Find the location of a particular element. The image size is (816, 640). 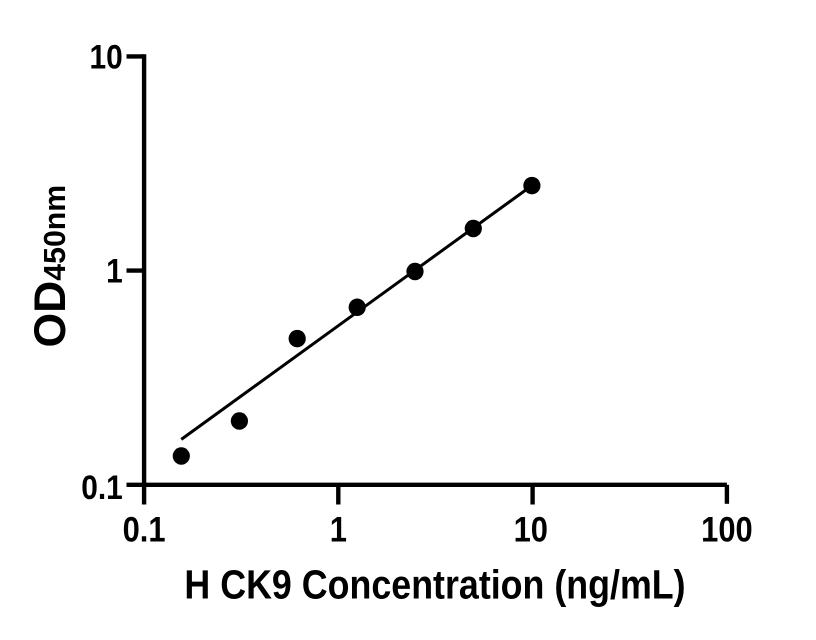

svg-text: 100 is located at coordinates (727, 530).